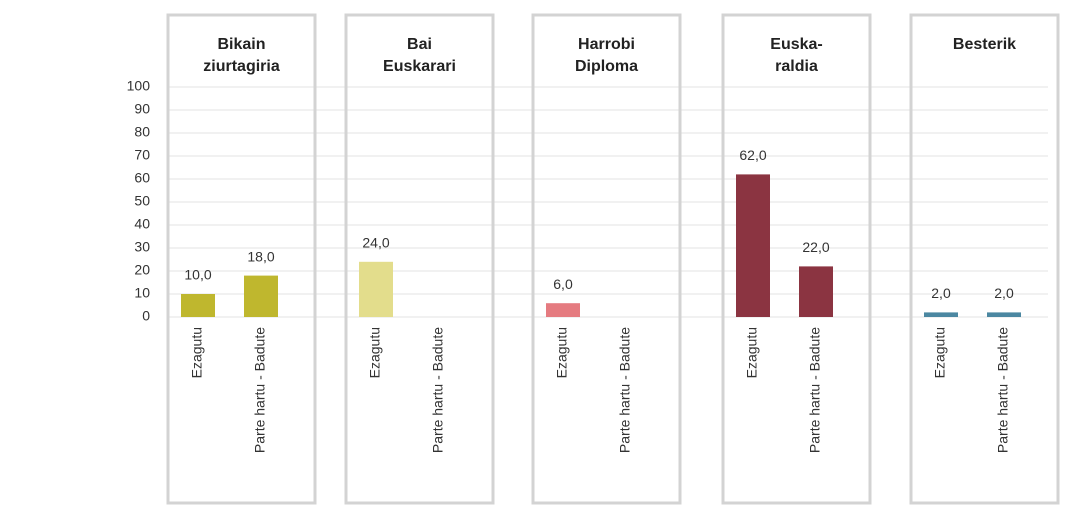  What do you see at coordinates (142, 224) in the screenshot?
I see `y-tick-label: 40` at bounding box center [142, 224].